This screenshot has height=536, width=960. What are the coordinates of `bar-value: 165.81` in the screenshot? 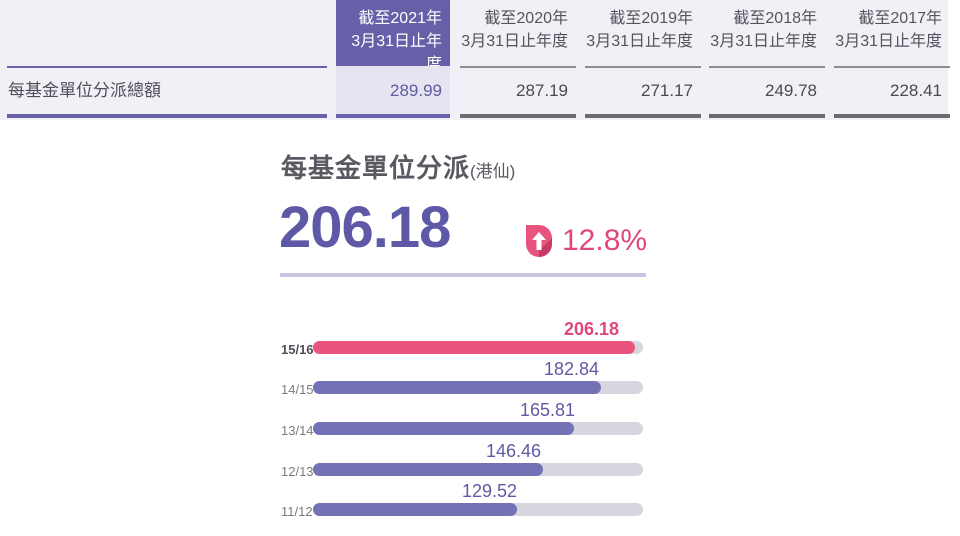 It's located at (547, 410).